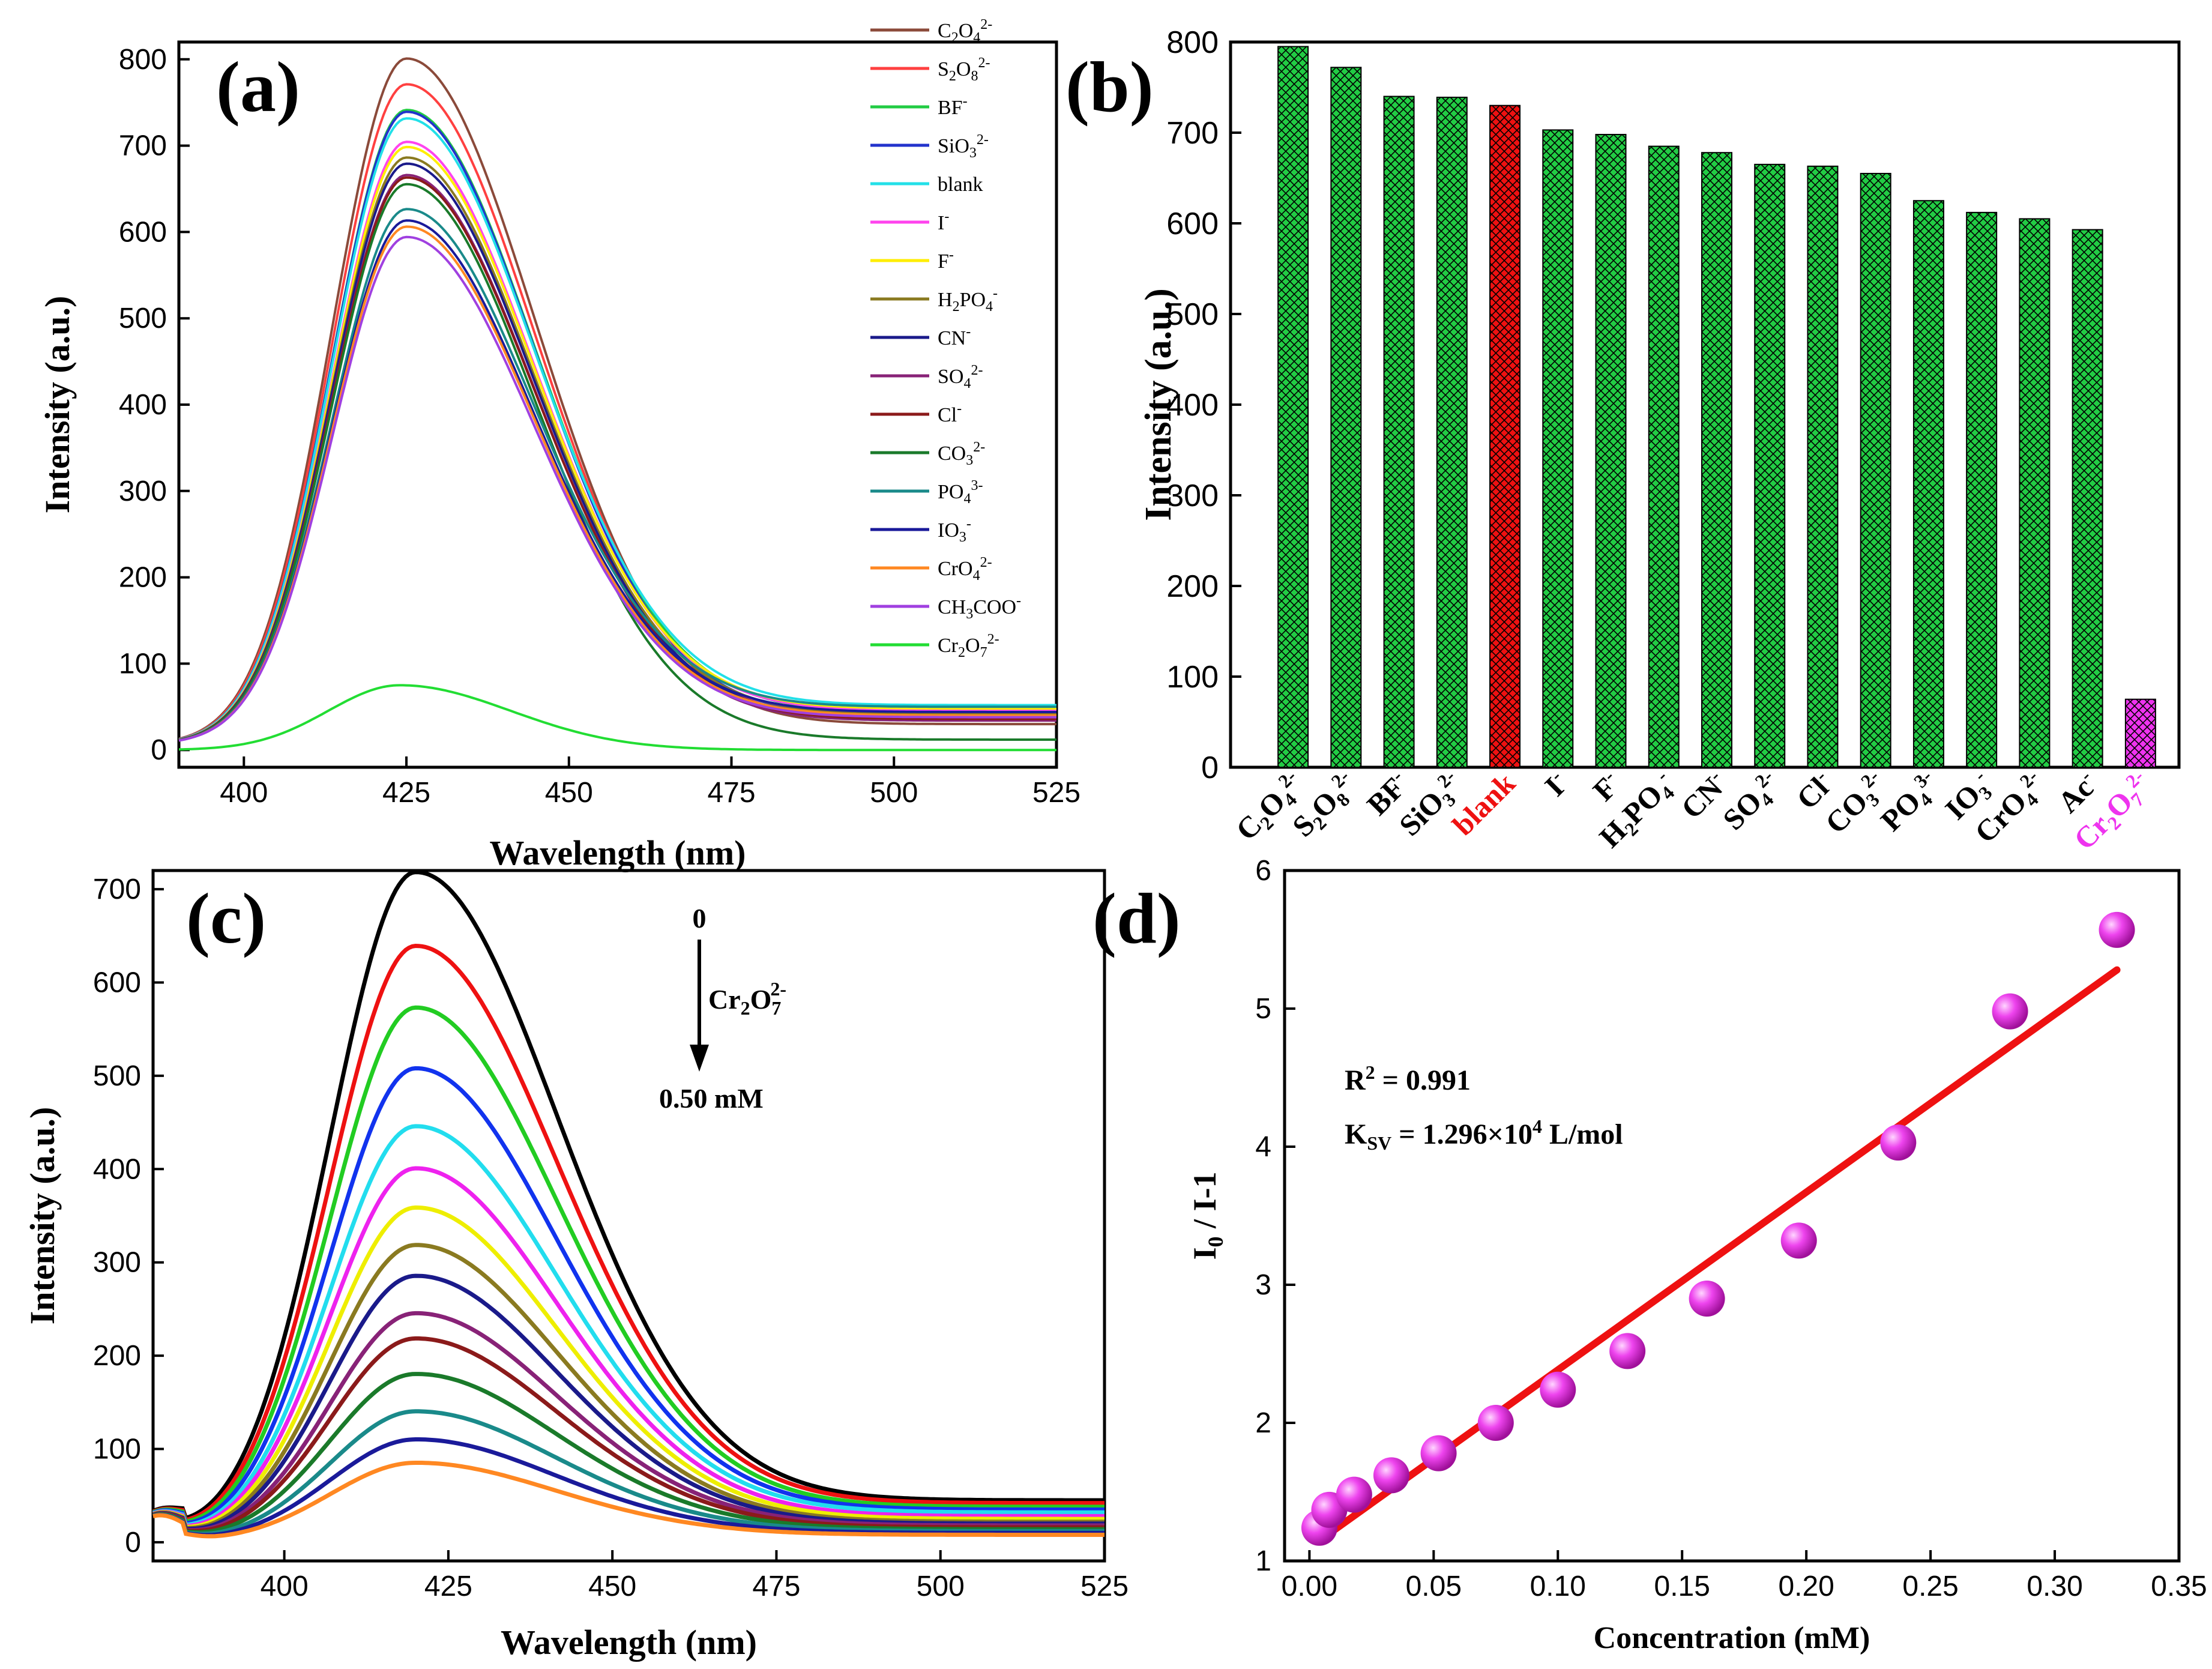 This screenshot has width=2212, height=1669. I want to click on legend-label: CO32-, so click(961, 453).